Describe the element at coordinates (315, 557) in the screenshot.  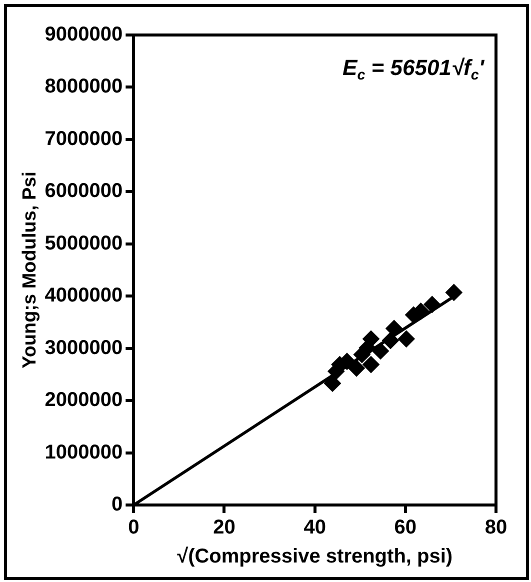
I see `x-axis-title: √(Compressive strength, psi)` at that location.